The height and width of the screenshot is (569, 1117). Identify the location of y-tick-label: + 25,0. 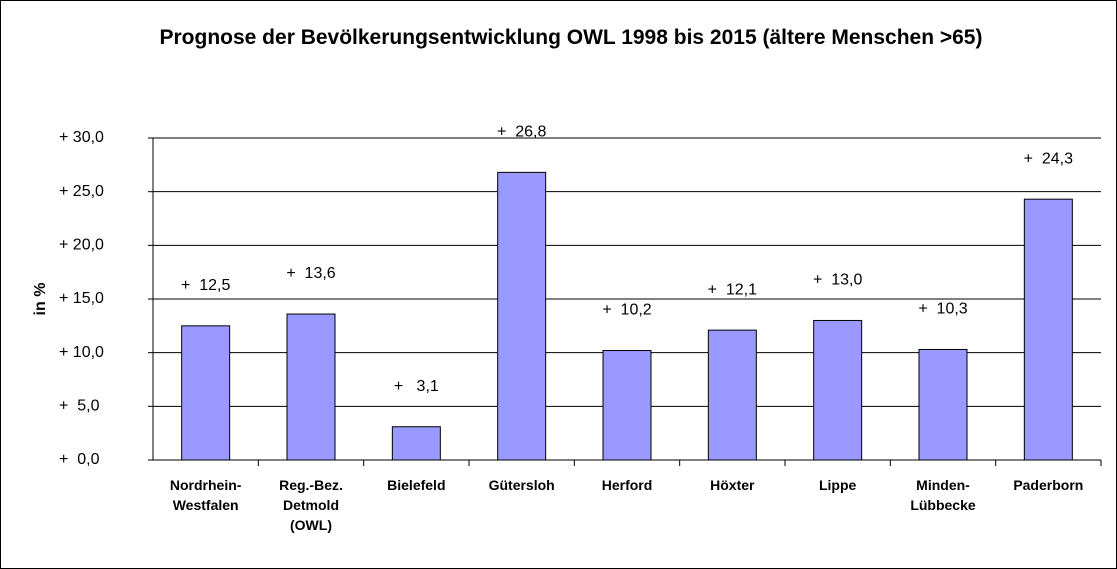
(81, 191).